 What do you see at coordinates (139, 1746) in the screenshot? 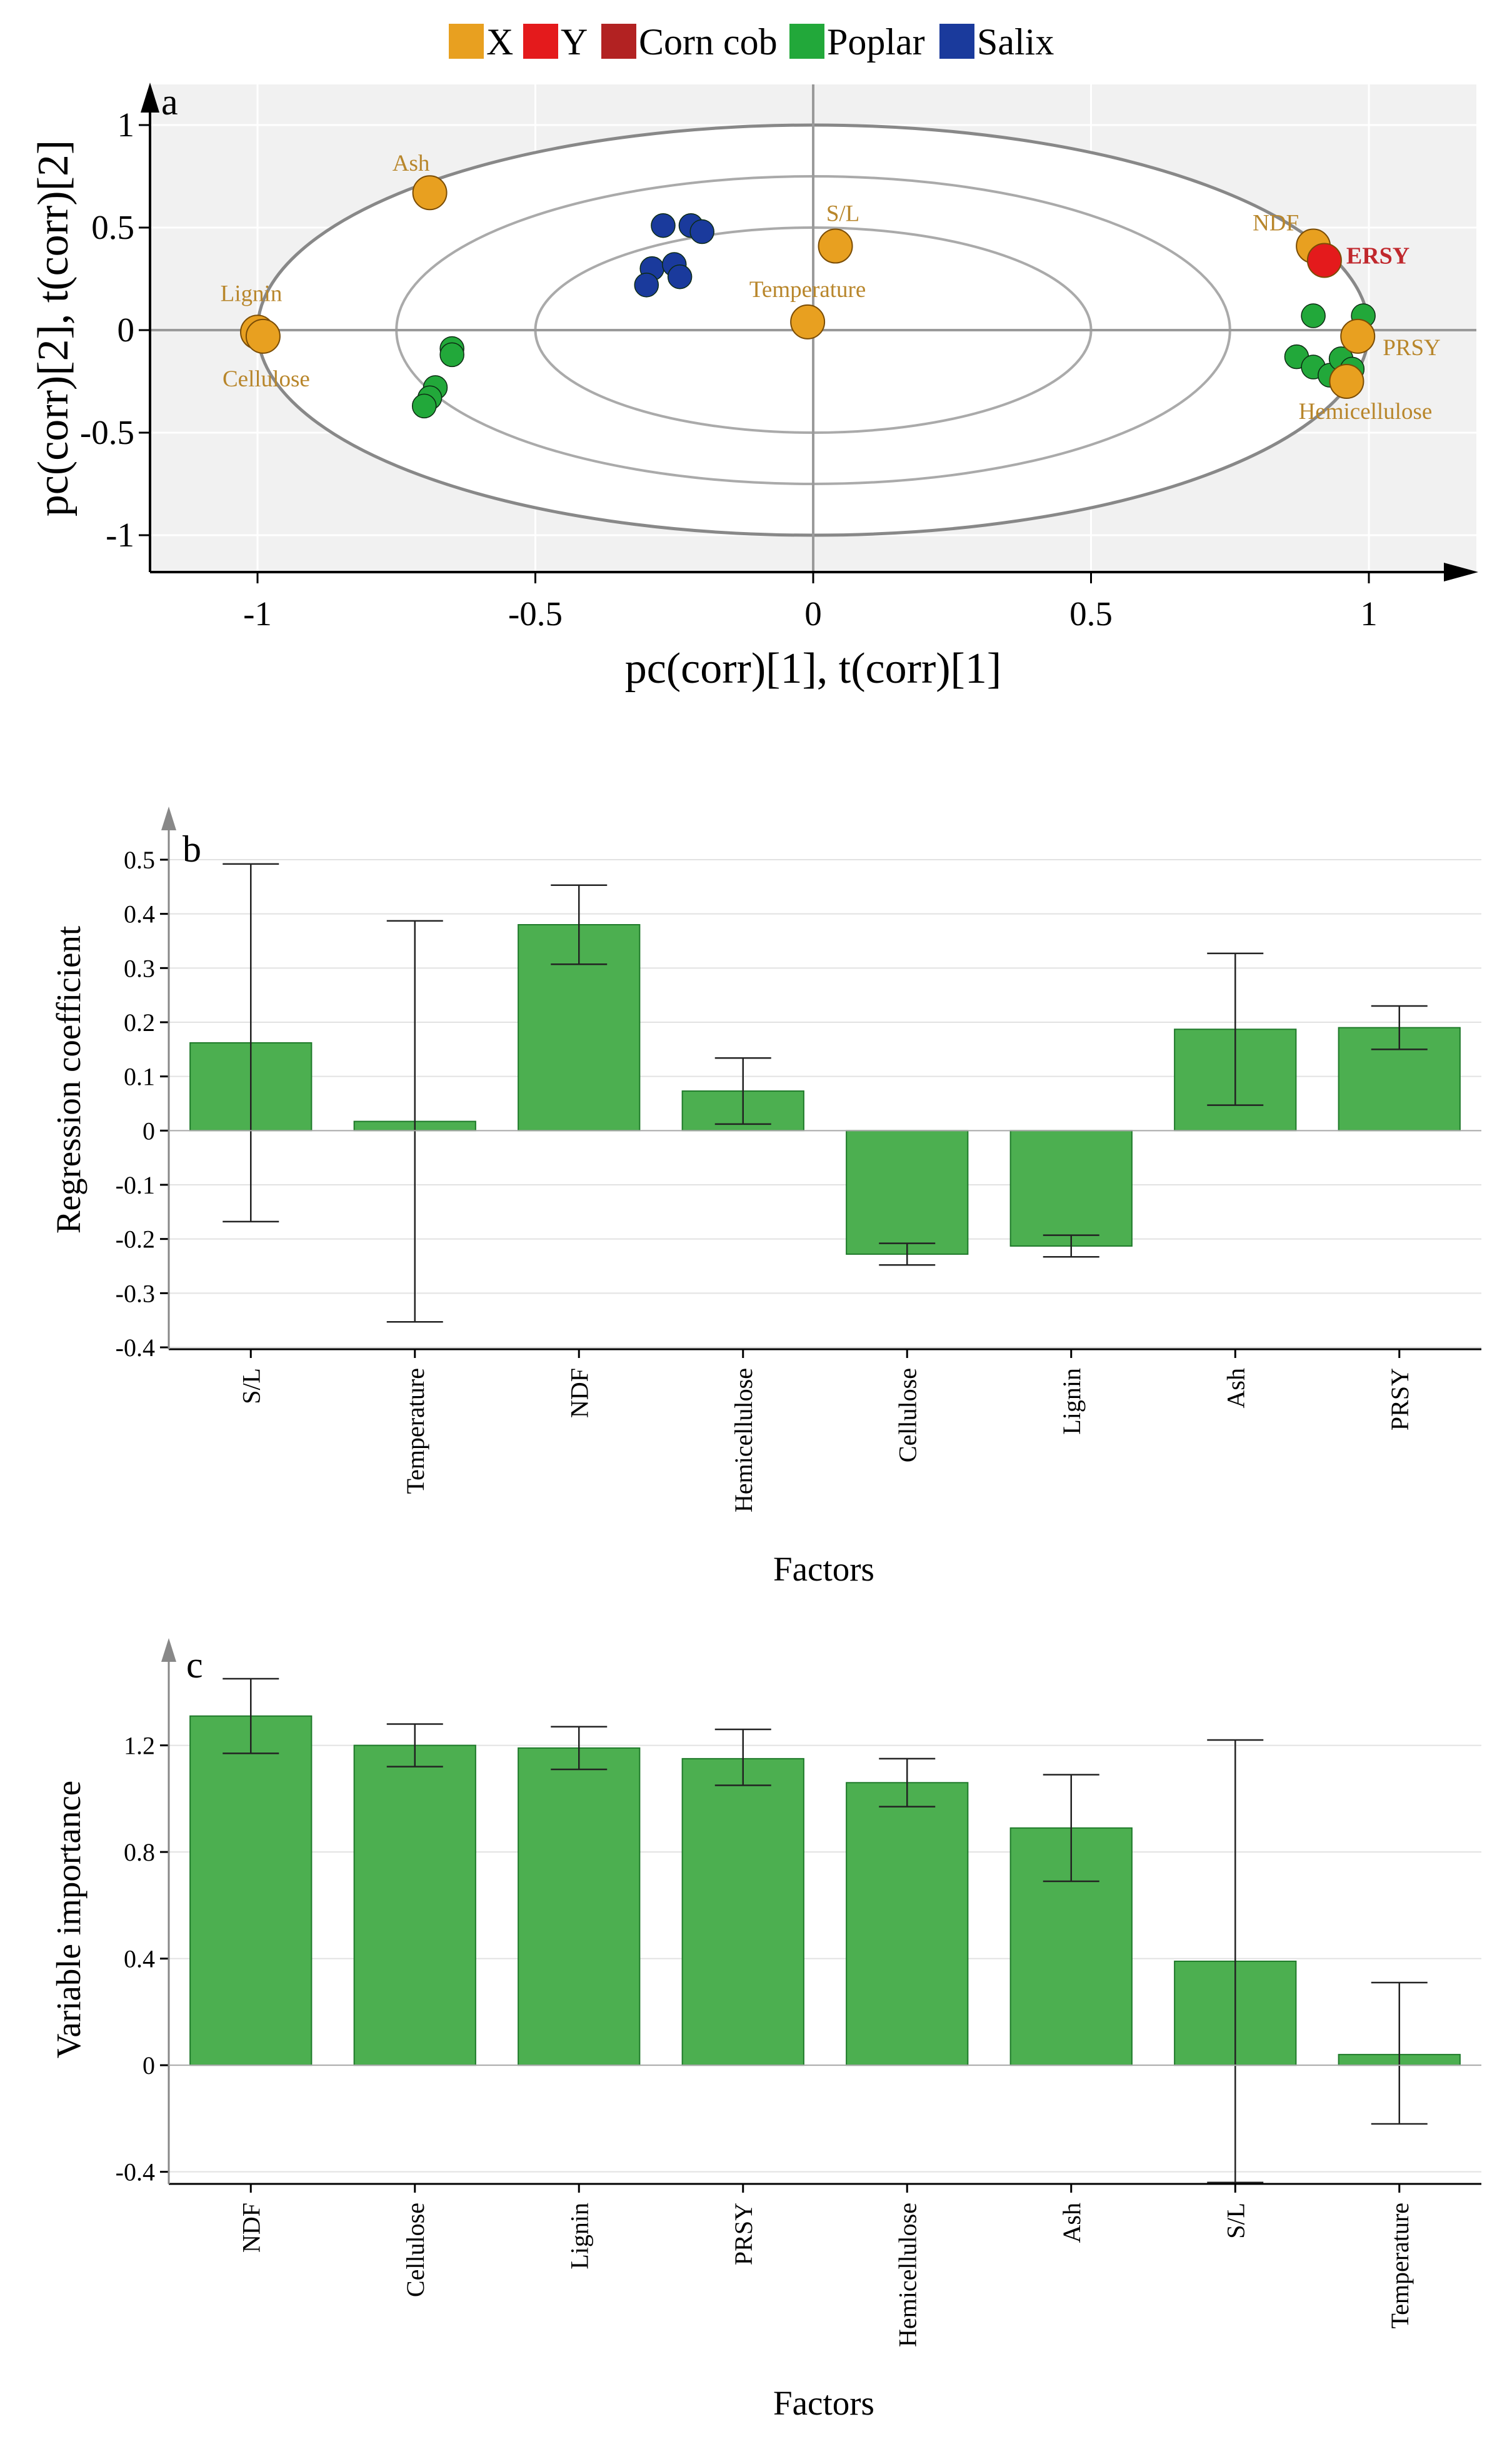
I see `y-tick-label-c: 1.2` at bounding box center [139, 1746].